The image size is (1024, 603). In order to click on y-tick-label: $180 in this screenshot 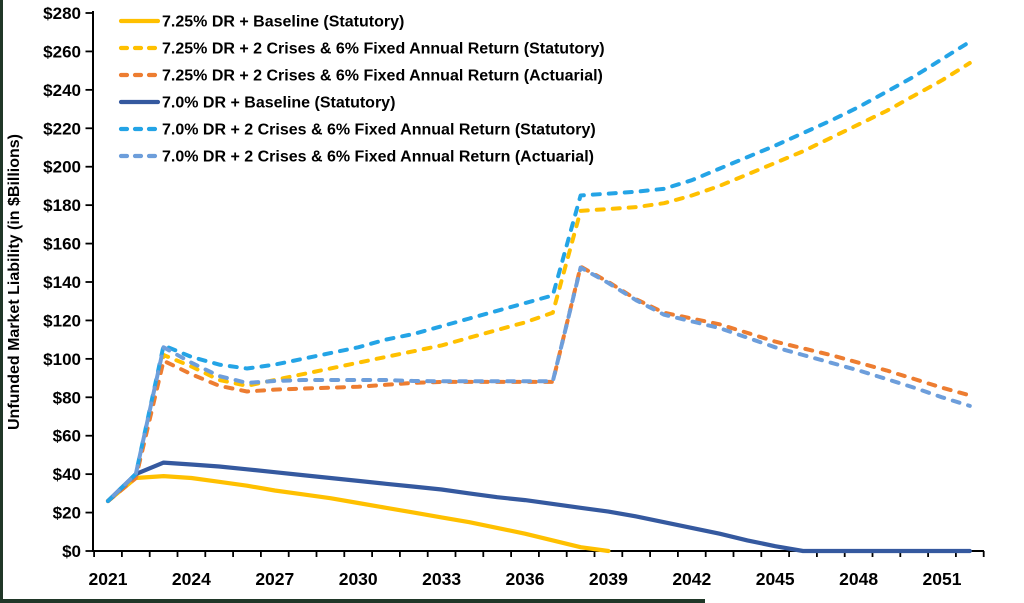, I will do `click(62, 205)`.